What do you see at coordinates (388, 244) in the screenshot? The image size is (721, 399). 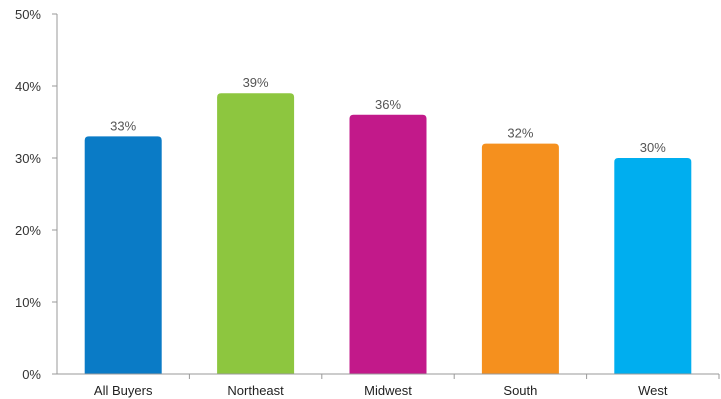 I see `bar-midwest` at bounding box center [388, 244].